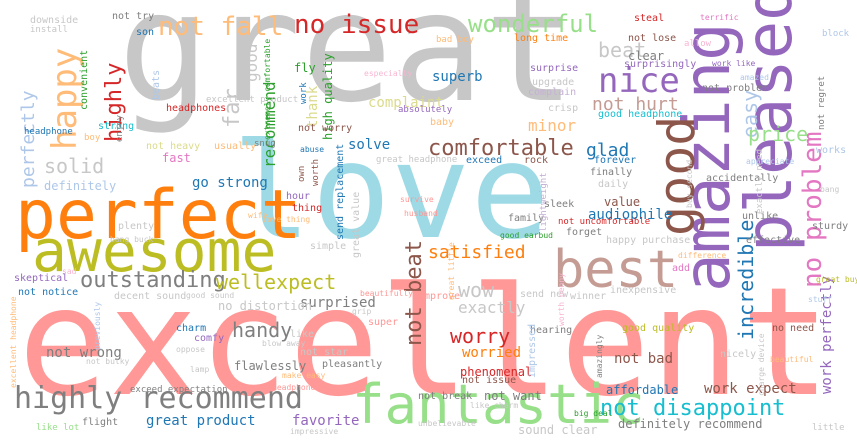 The height and width of the screenshot is (447, 857). I want to click on word-fantastic: fantastic, so click(498, 404).